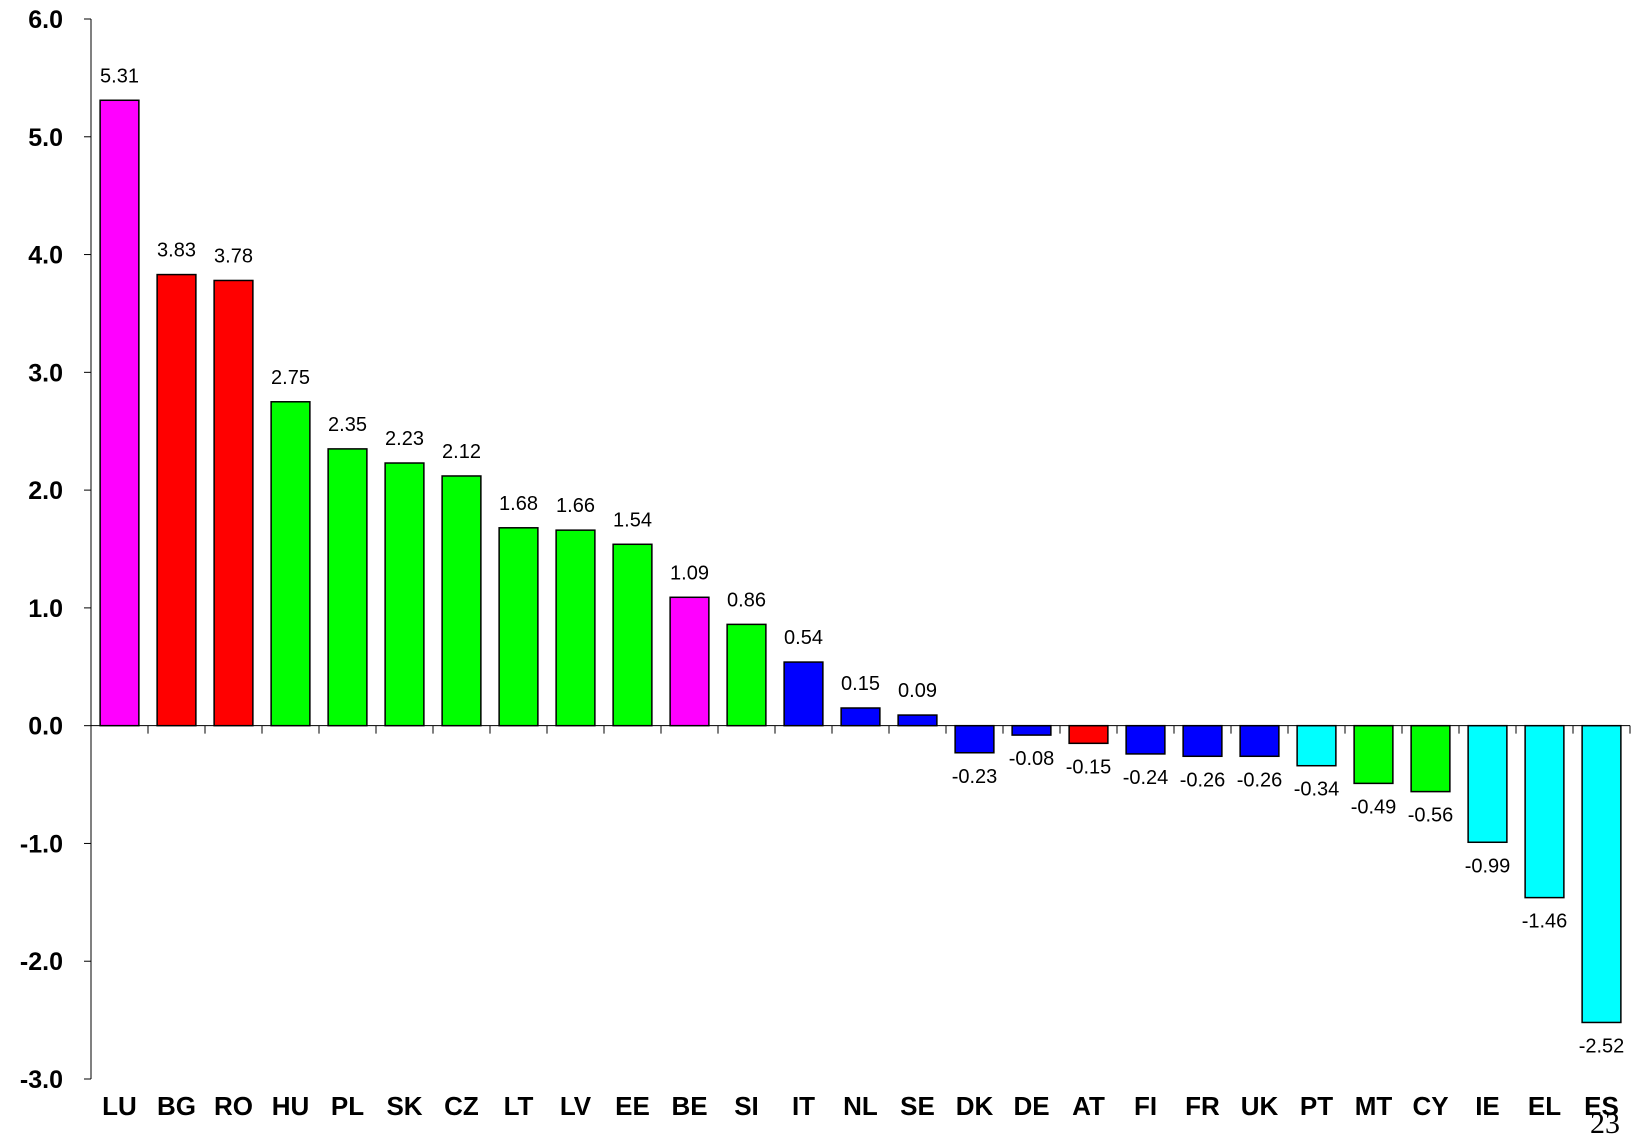 This screenshot has width=1641, height=1139. Describe the element at coordinates (746, 1106) in the screenshot. I see `x-tick-label: SI` at that location.